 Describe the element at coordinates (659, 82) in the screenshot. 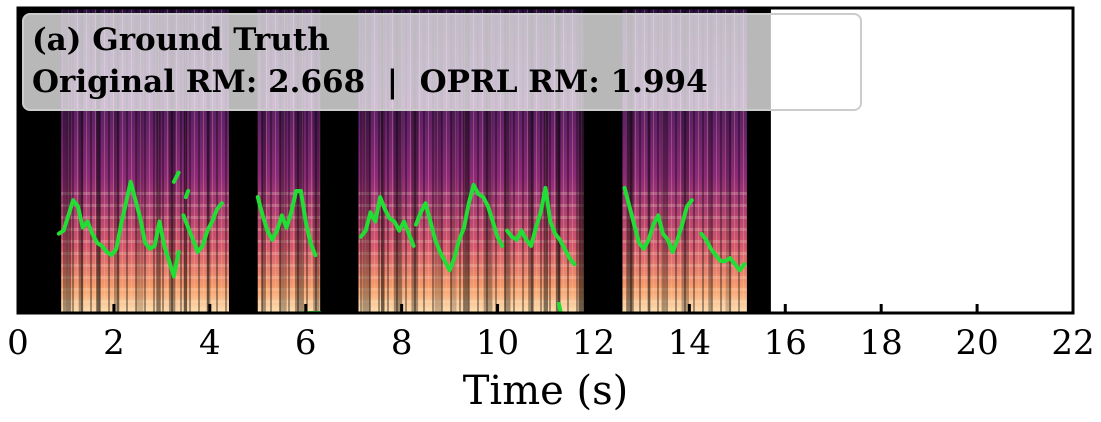

I see `oprl-rm-value: 1.994` at that location.